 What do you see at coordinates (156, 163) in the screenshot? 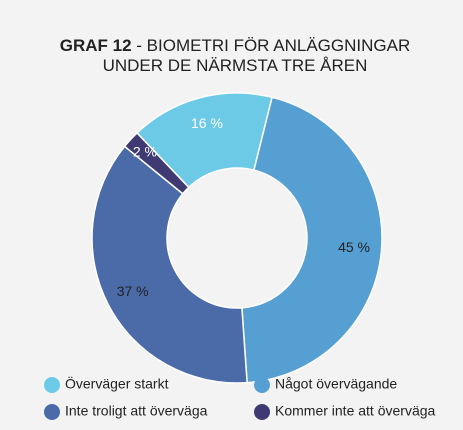
I see `slice` at bounding box center [156, 163].